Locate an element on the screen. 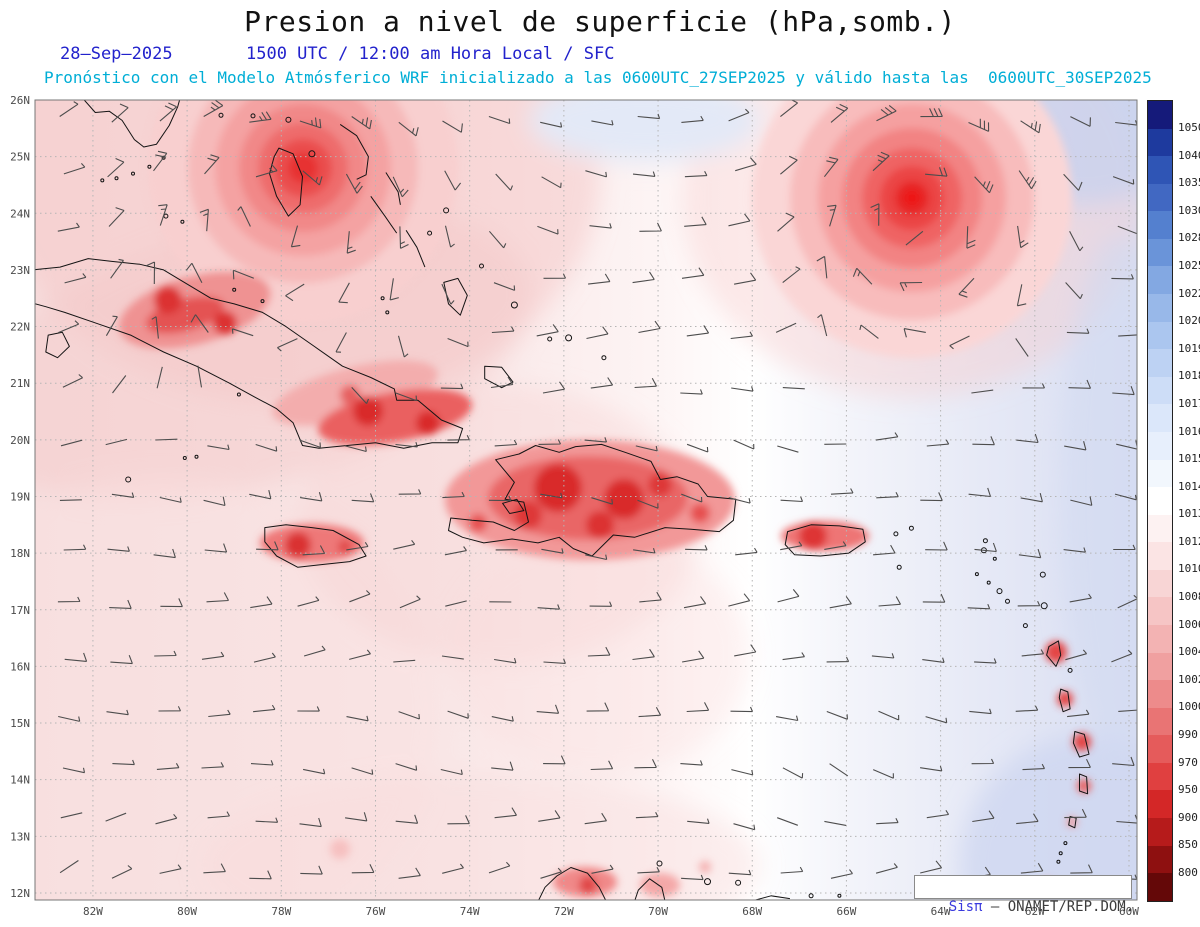 The image size is (1200, 927). colorbar-tick-label: 970 is located at coordinates (1188, 762).